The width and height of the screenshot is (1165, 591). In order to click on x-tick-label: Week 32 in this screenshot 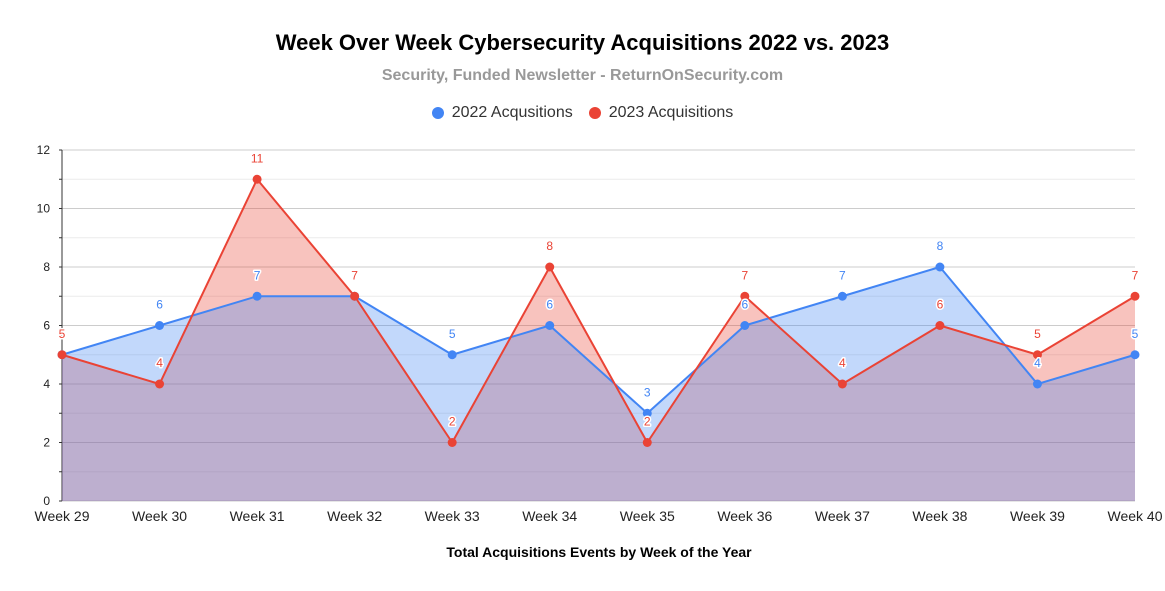, I will do `click(354, 516)`.